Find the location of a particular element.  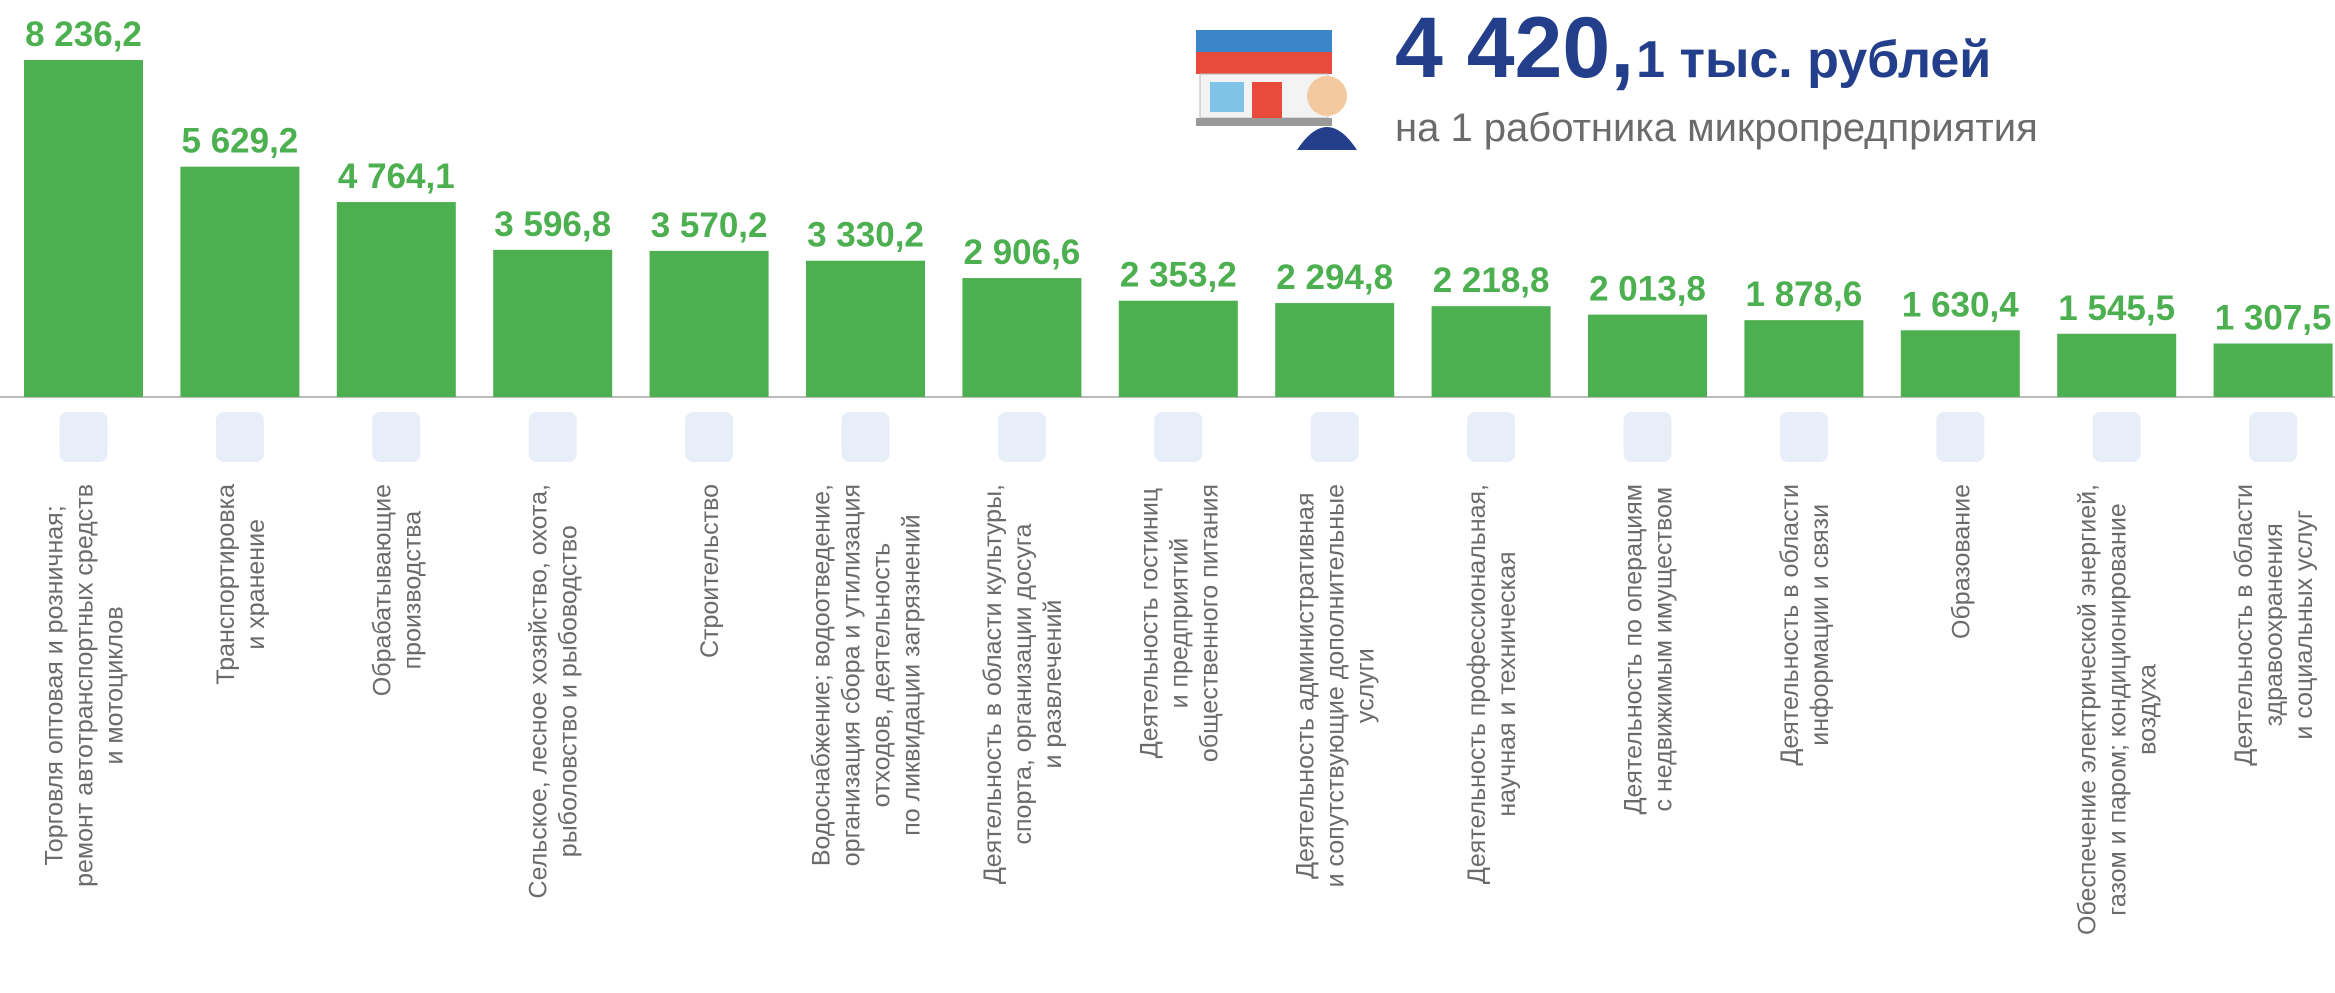

category-label: Образование is located at coordinates (1961, 561).